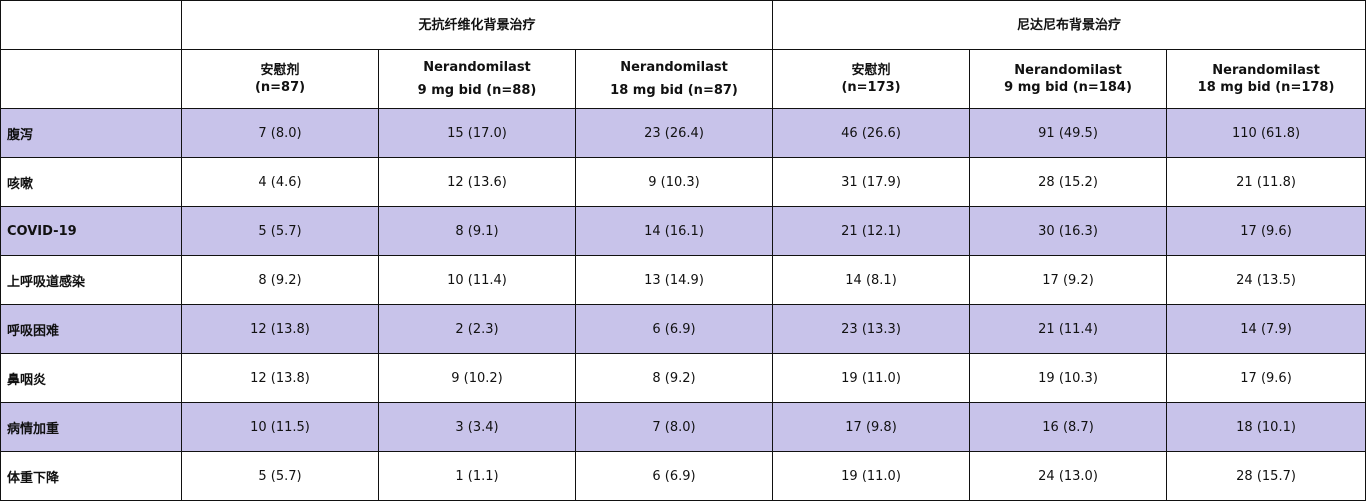 This screenshot has width=1366, height=504. Describe the element at coordinates (1068, 378) in the screenshot. I see `table-cell: 19 (10.3)` at that location.